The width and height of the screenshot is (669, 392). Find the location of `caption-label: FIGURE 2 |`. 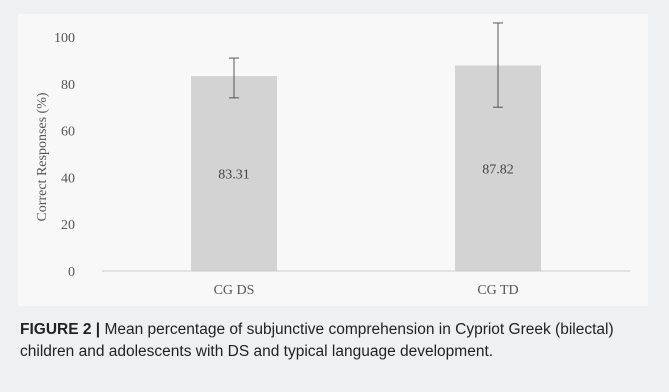

caption-label: FIGURE 2 | is located at coordinates (60, 329).